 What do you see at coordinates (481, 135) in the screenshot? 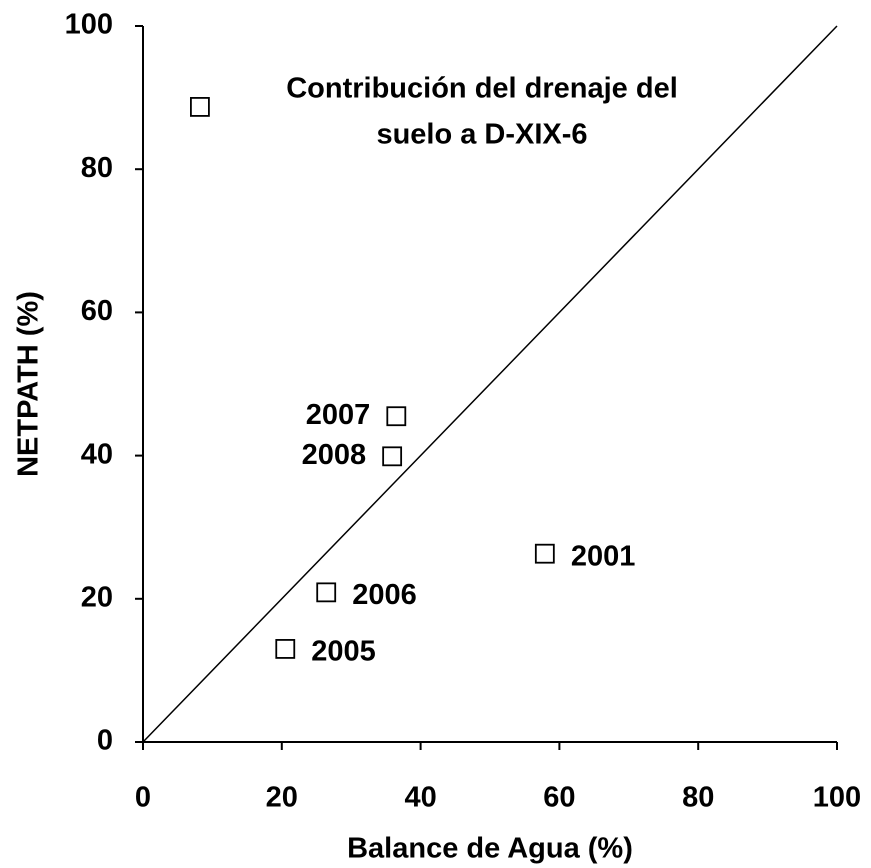
I see `chart-title: suelo a D-XIX-6` at bounding box center [481, 135].